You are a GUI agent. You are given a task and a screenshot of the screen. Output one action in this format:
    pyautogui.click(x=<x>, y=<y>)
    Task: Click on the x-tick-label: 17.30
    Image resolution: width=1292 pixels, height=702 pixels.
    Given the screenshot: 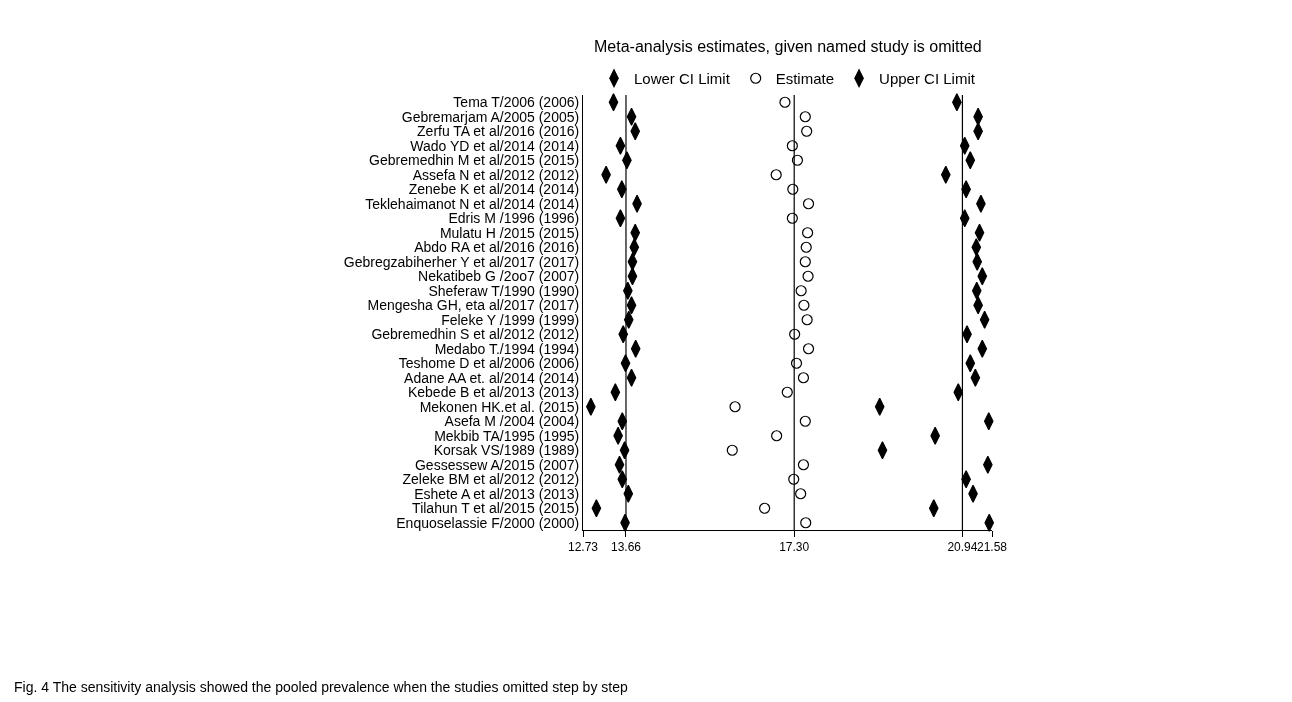 What is the action you would take?
    pyautogui.click(x=794, y=547)
    